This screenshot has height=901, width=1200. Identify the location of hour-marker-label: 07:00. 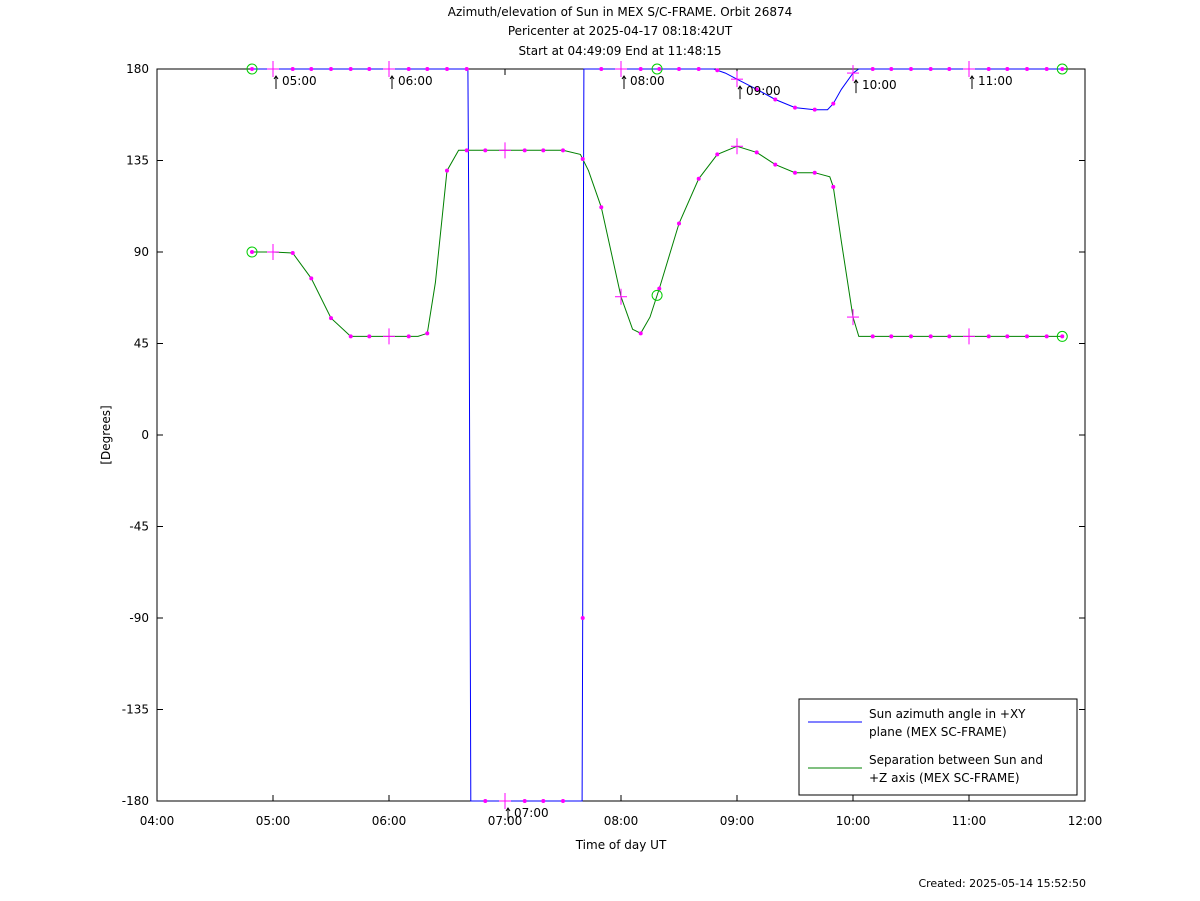
(531, 813).